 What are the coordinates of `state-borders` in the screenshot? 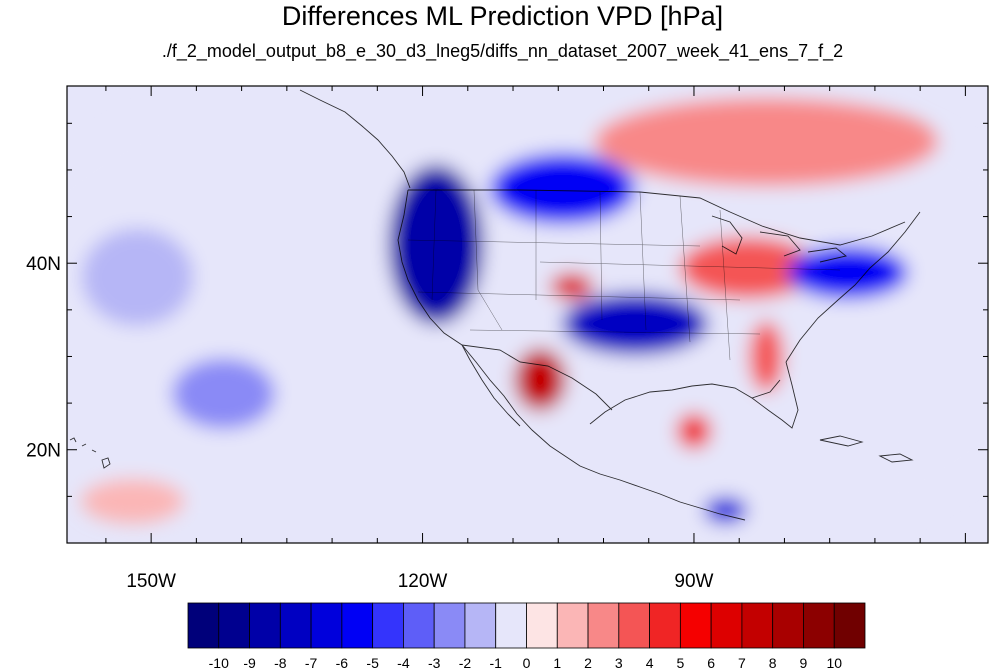 It's located at (624, 275).